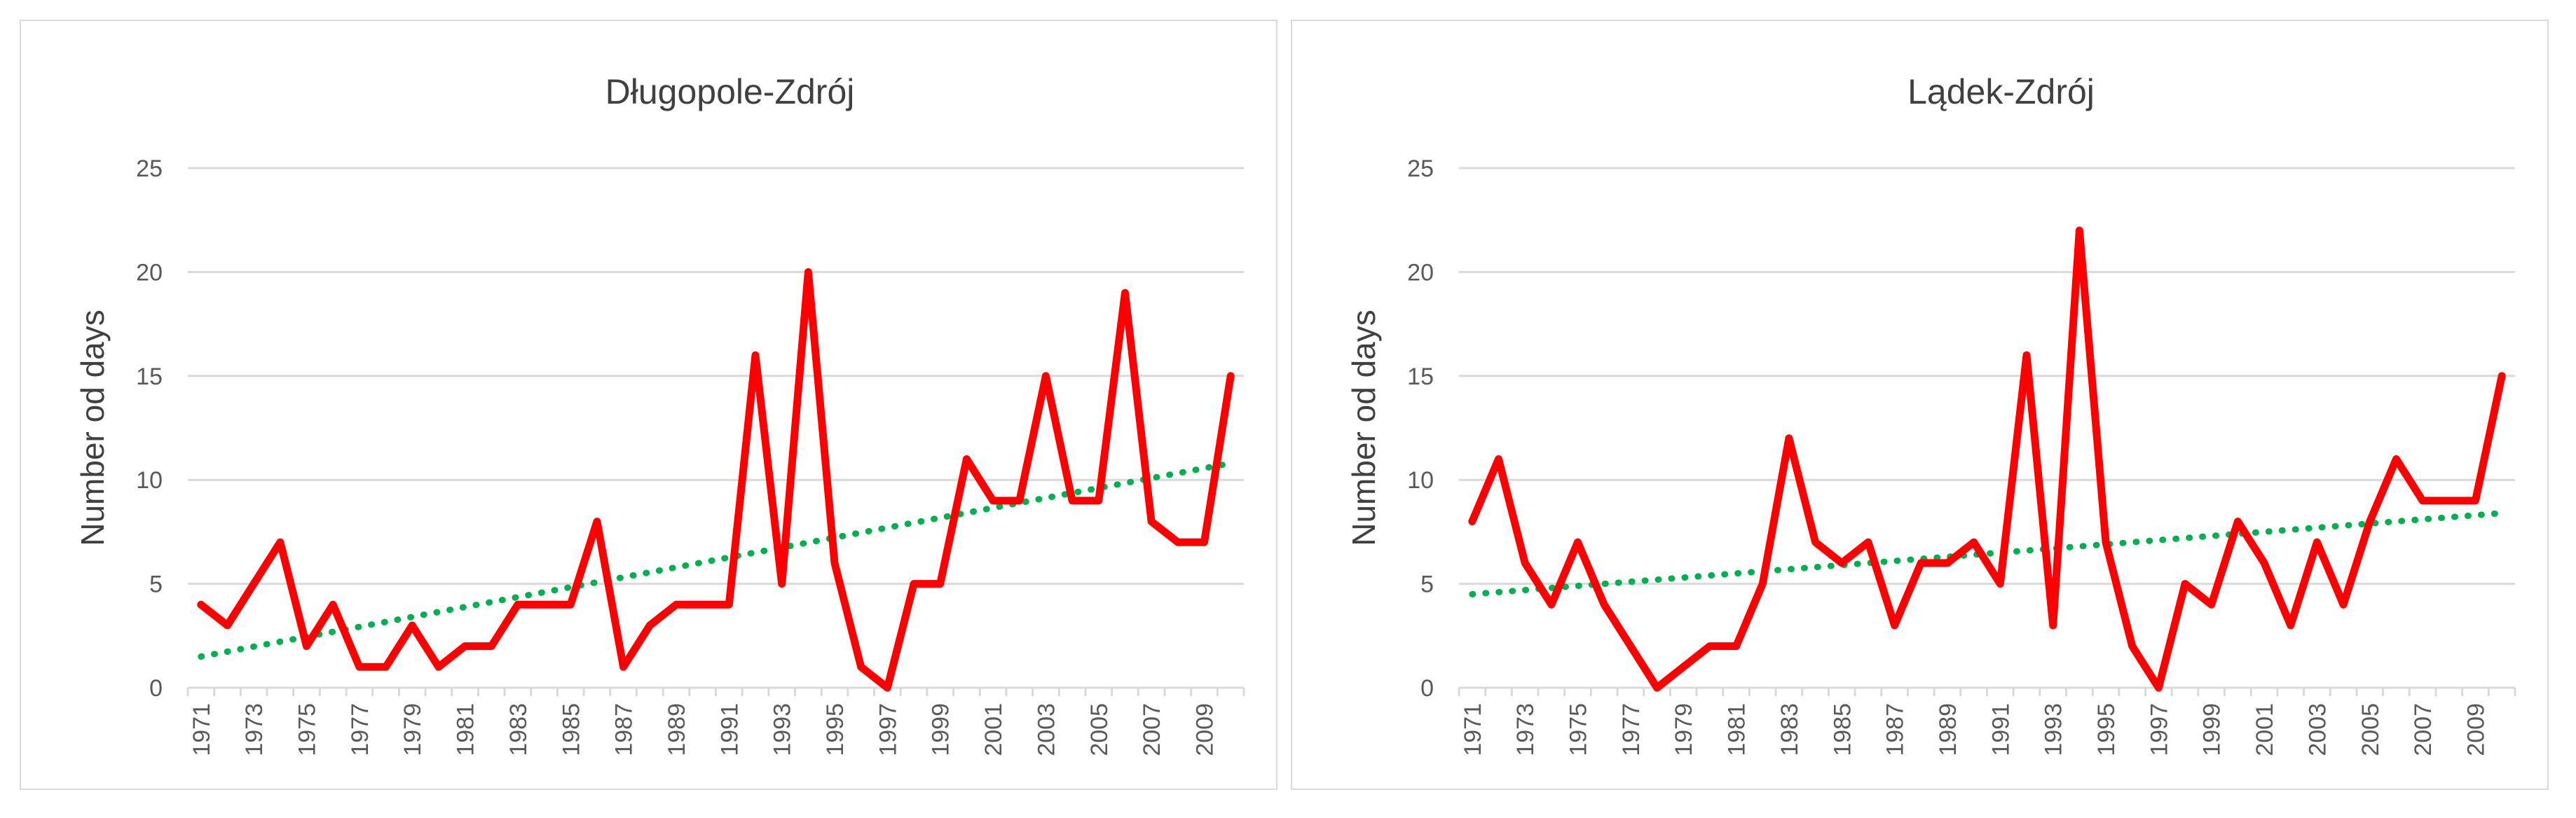  I want to click on trend-line-ladek, so click(1987, 553).